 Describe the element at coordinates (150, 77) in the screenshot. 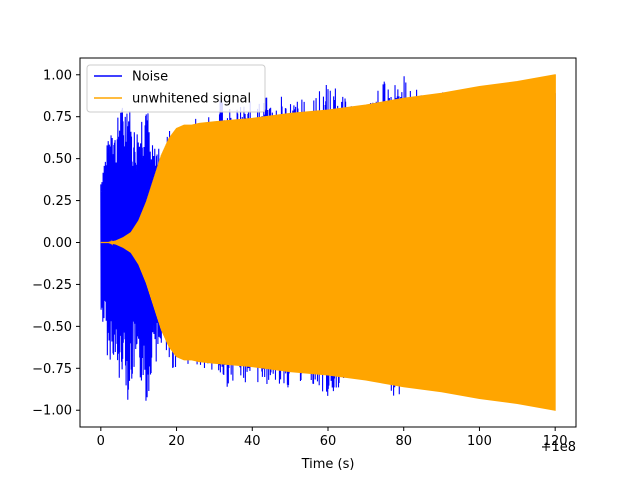

I see `legend-label: Noise` at that location.